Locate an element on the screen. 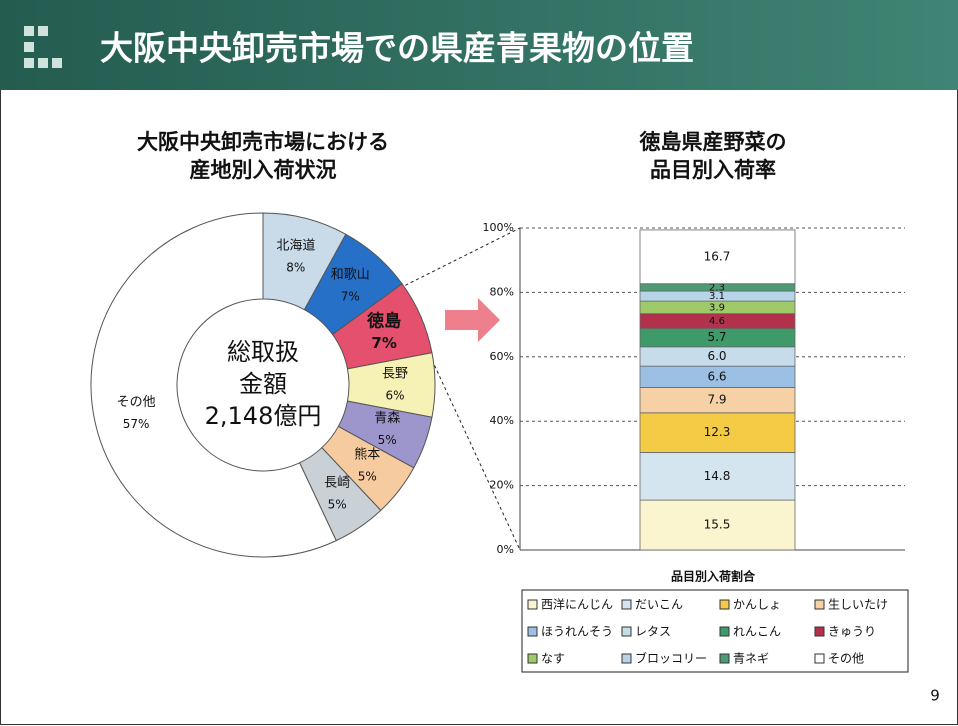 The width and height of the screenshot is (958, 726). header-icon is located at coordinates (43, 47).